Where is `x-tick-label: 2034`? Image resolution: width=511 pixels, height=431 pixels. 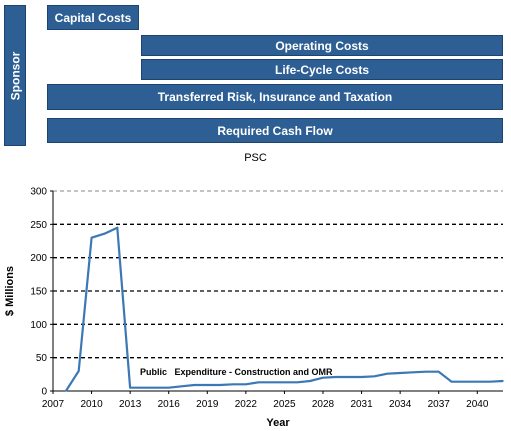 x-tick-label: 2034 is located at coordinates (400, 404).